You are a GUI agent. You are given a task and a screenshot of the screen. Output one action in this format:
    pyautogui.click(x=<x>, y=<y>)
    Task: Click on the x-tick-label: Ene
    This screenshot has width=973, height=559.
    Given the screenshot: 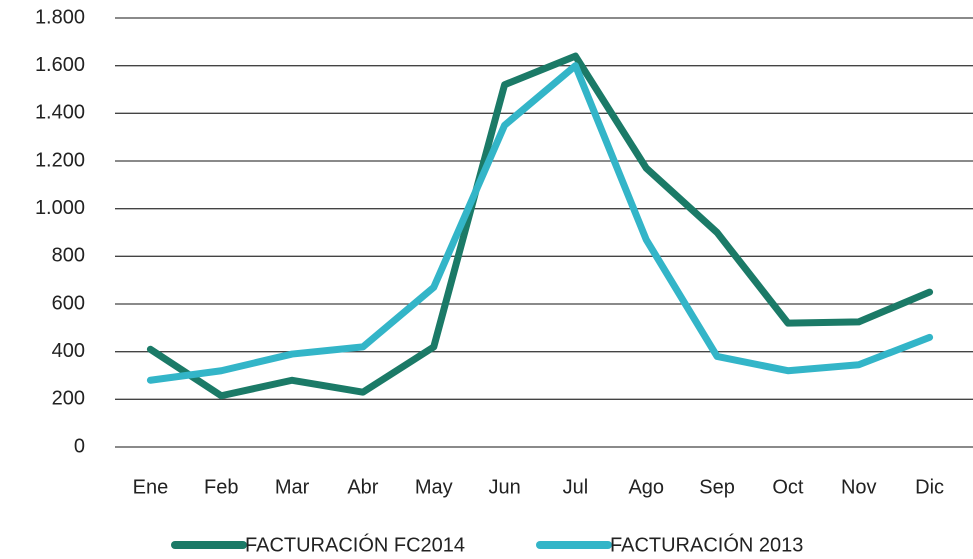 What is the action you would take?
    pyautogui.click(x=151, y=487)
    